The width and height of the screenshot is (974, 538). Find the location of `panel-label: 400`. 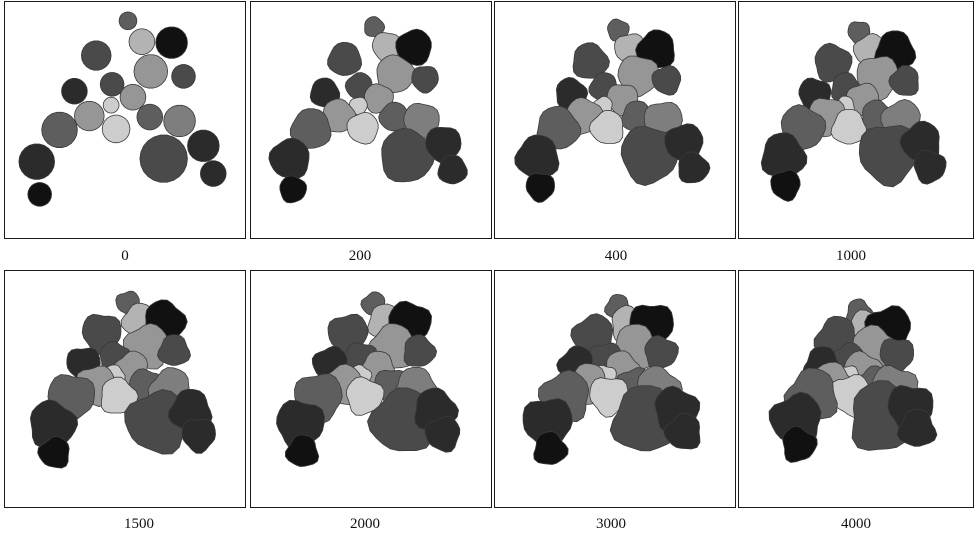

panel-label: 400 is located at coordinates (616, 256).